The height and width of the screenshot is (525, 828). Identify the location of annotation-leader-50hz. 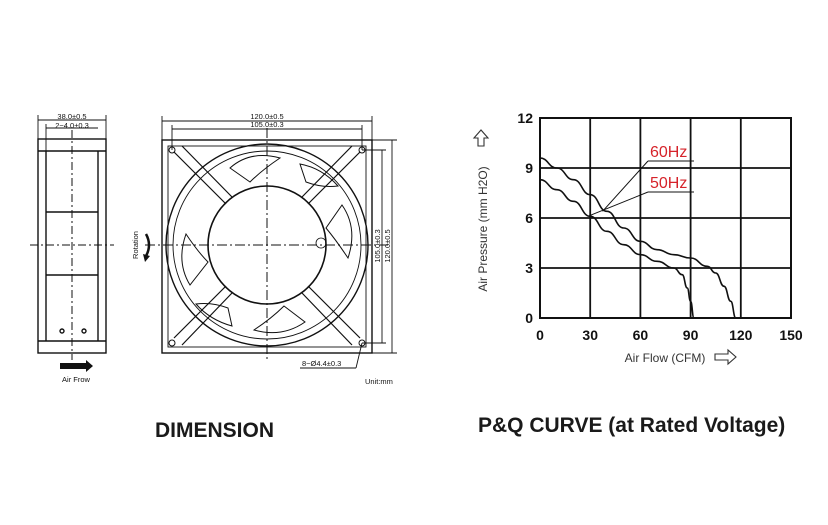
(618, 204).